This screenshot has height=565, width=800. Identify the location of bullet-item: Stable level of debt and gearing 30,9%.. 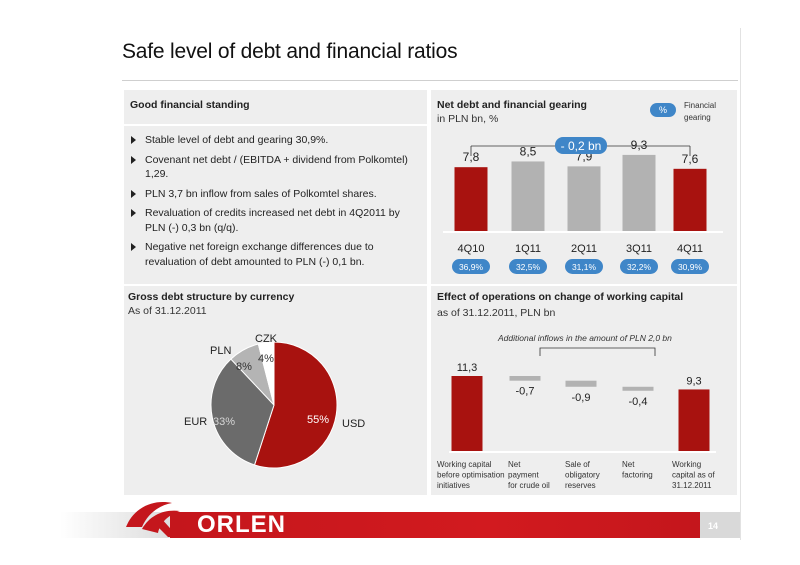
(275, 140).